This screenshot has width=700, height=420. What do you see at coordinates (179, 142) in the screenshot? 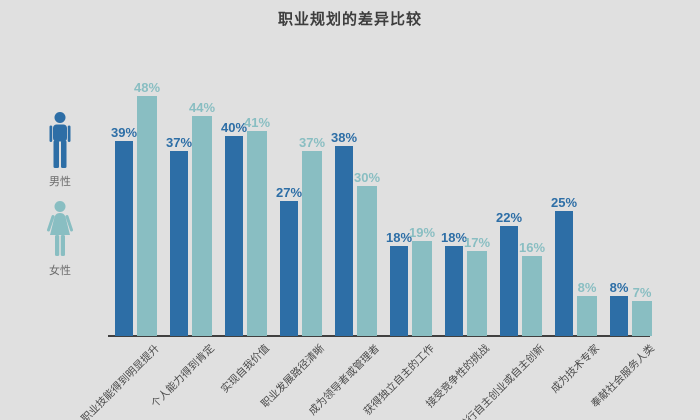
I see `value-label-male: 37%` at bounding box center [179, 142].